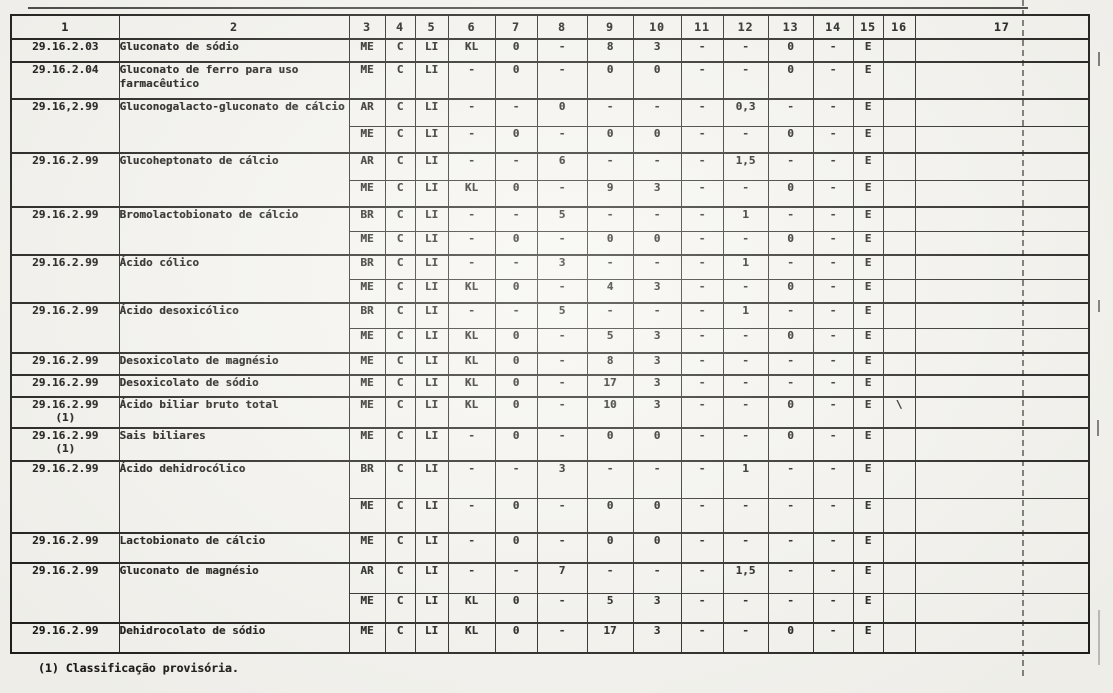 The width and height of the screenshot is (1113, 693). I want to click on value-cell-col13: -, so click(790, 364).